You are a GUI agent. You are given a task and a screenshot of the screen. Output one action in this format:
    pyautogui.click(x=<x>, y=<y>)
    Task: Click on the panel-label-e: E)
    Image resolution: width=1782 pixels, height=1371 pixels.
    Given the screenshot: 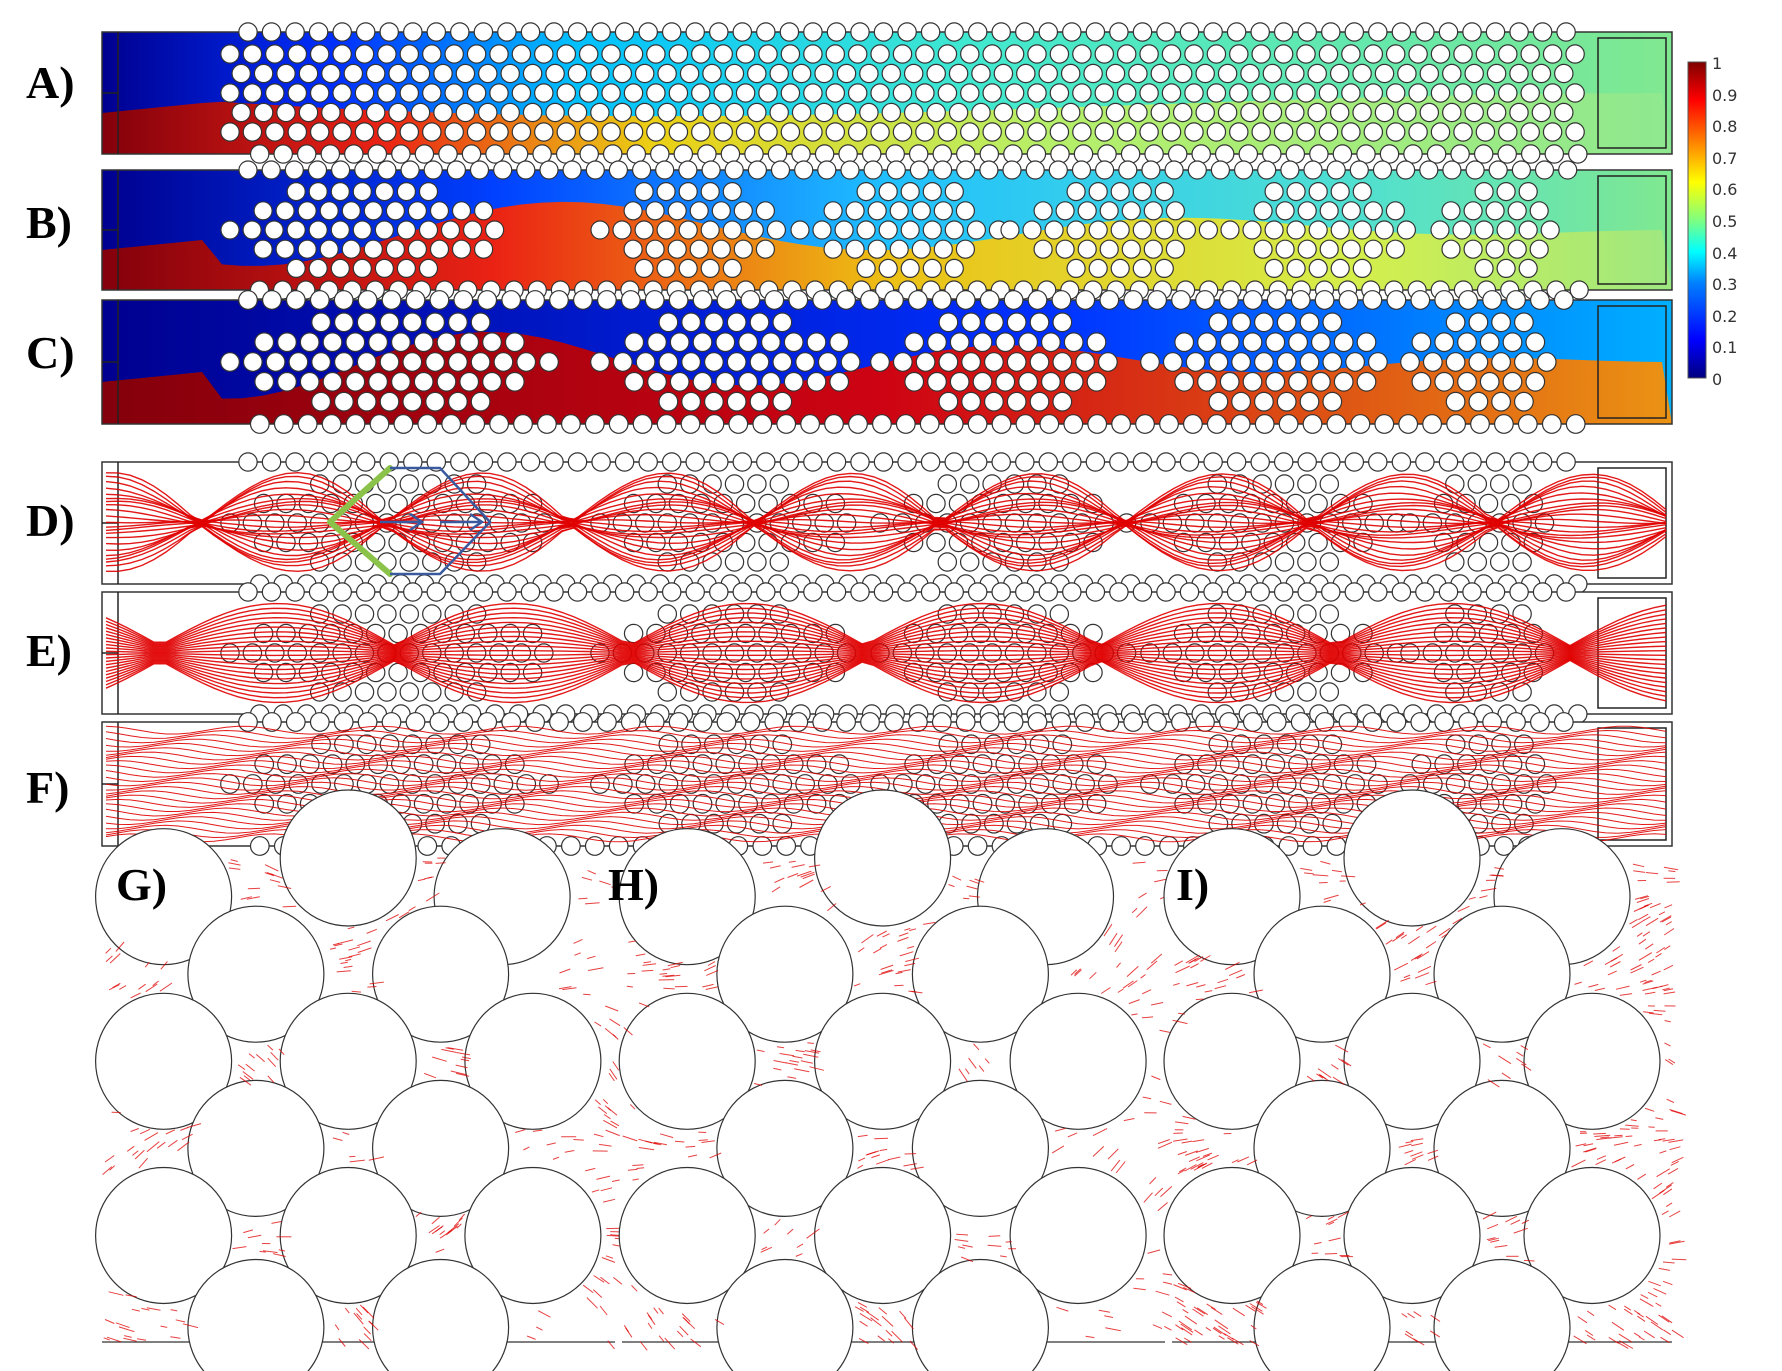 What is the action you would take?
    pyautogui.click(x=49, y=650)
    